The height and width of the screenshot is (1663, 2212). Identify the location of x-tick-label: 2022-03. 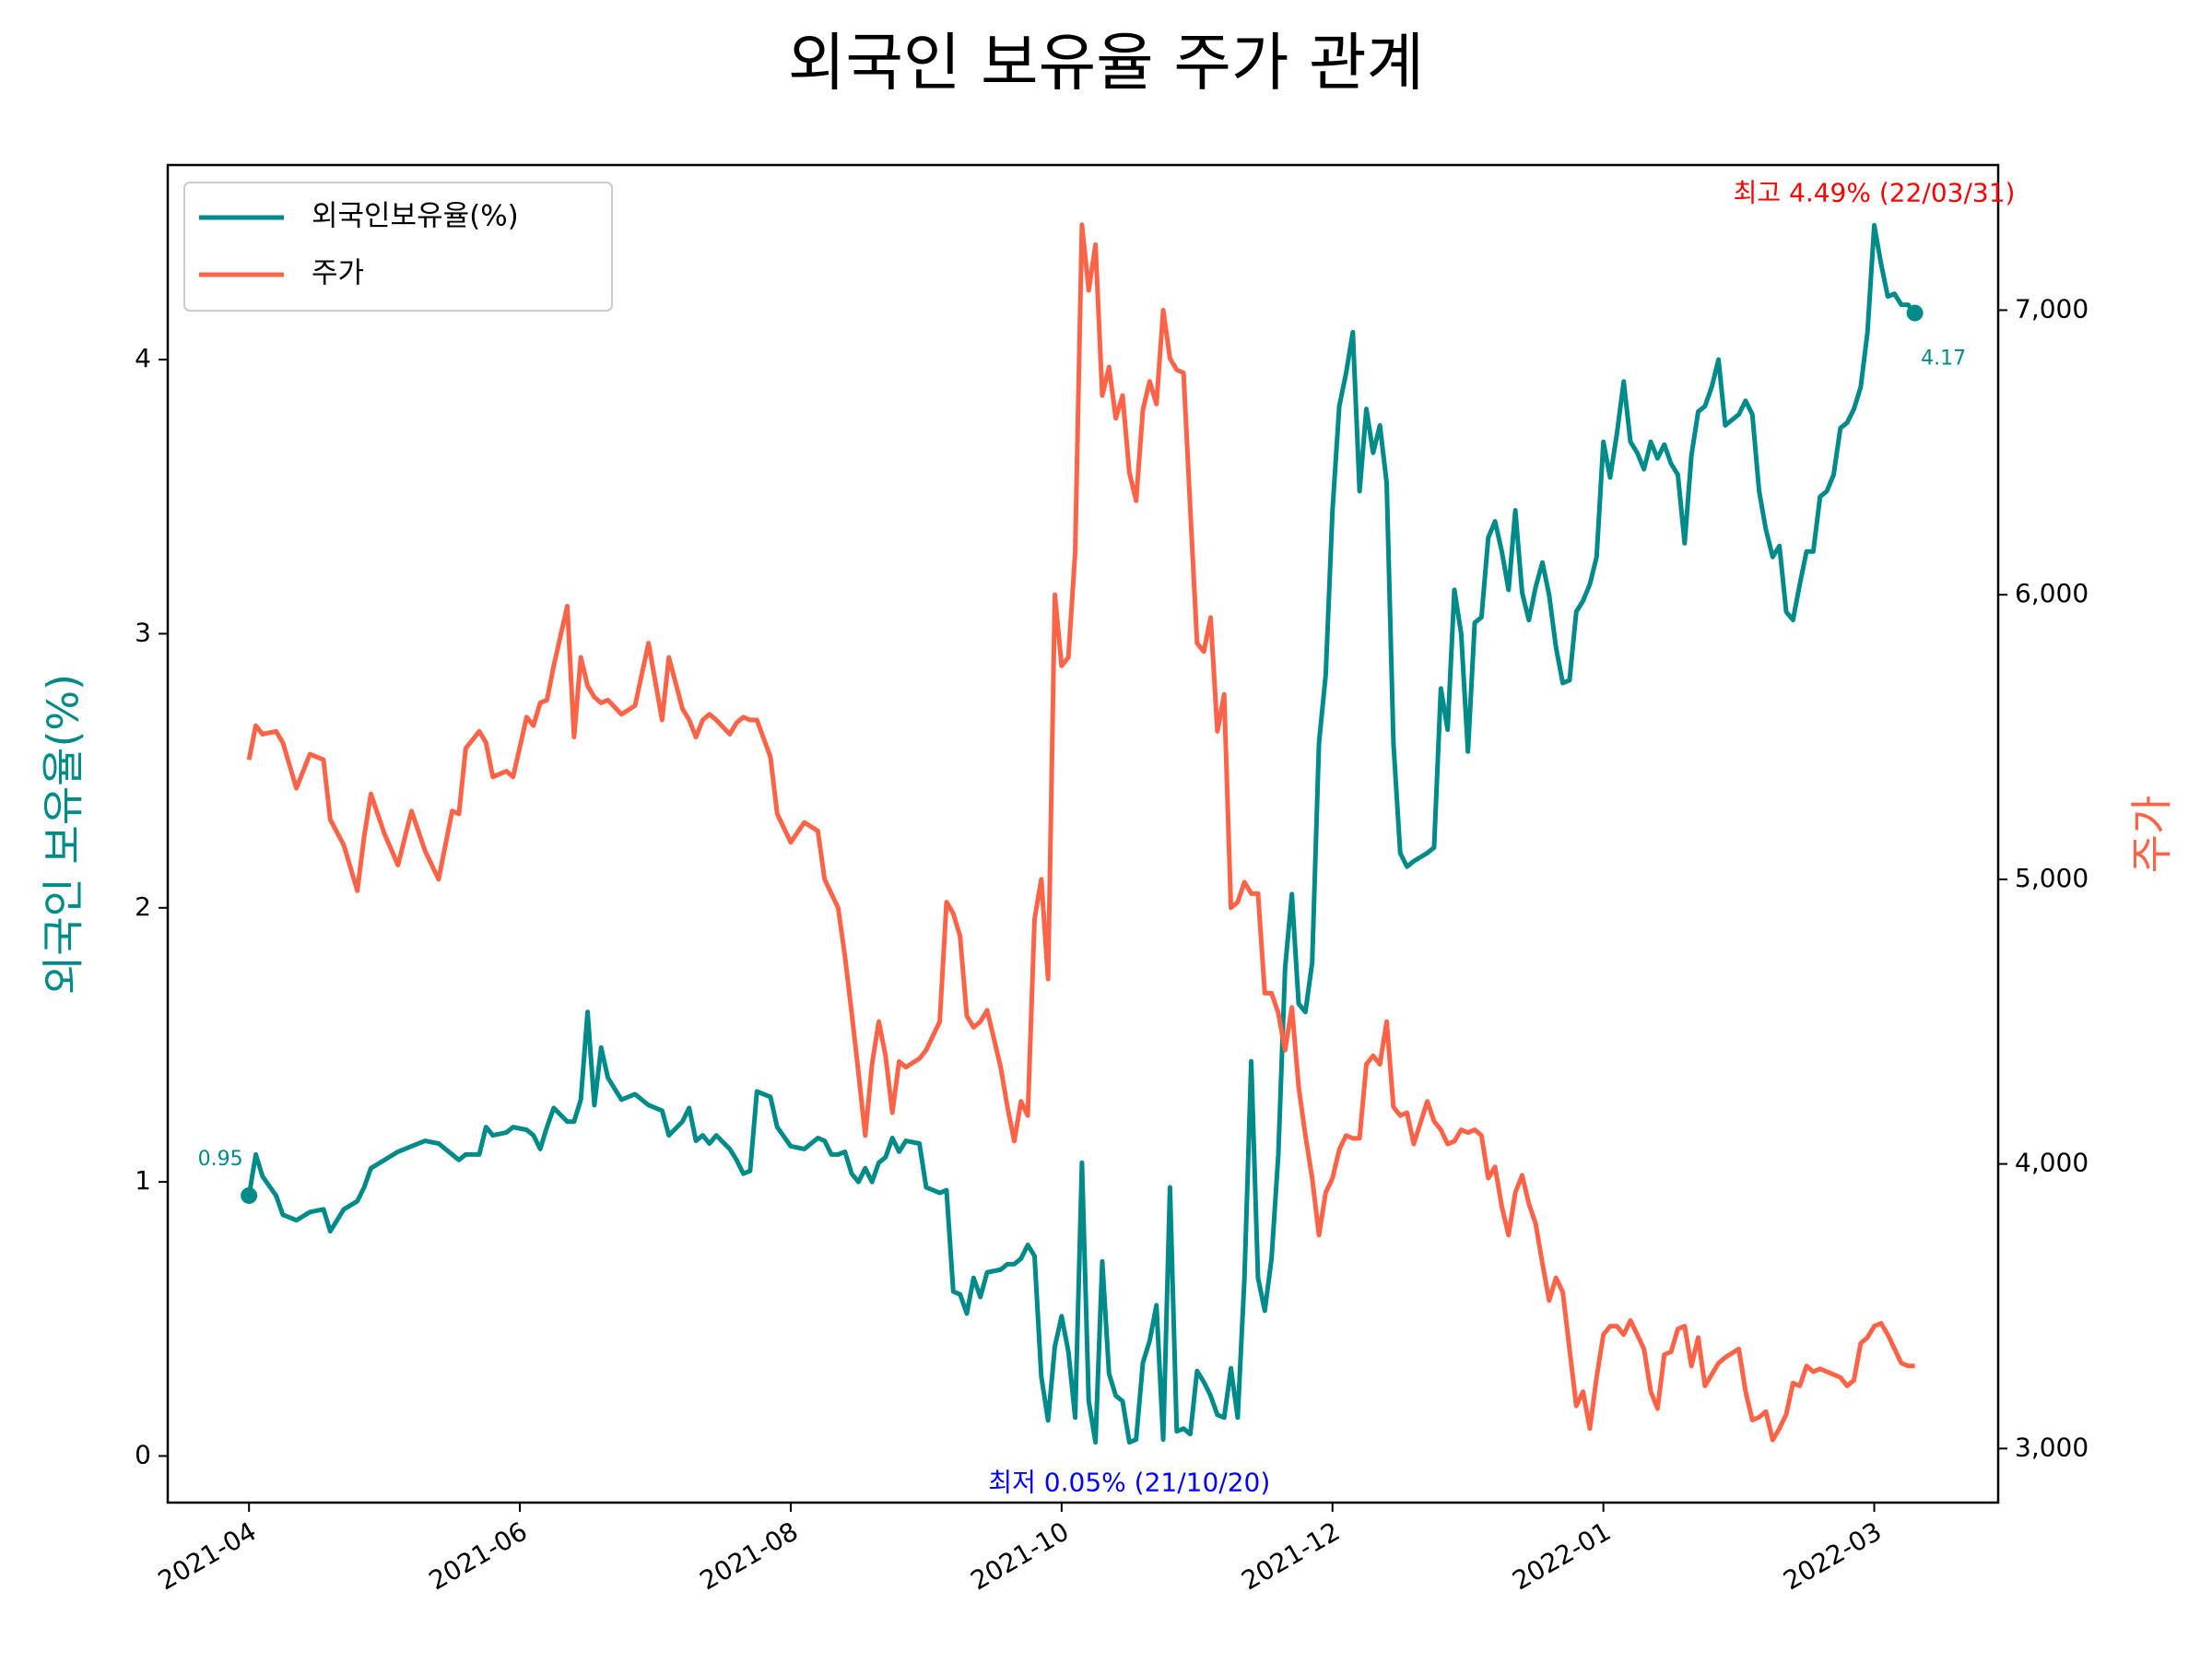
(1832, 1556).